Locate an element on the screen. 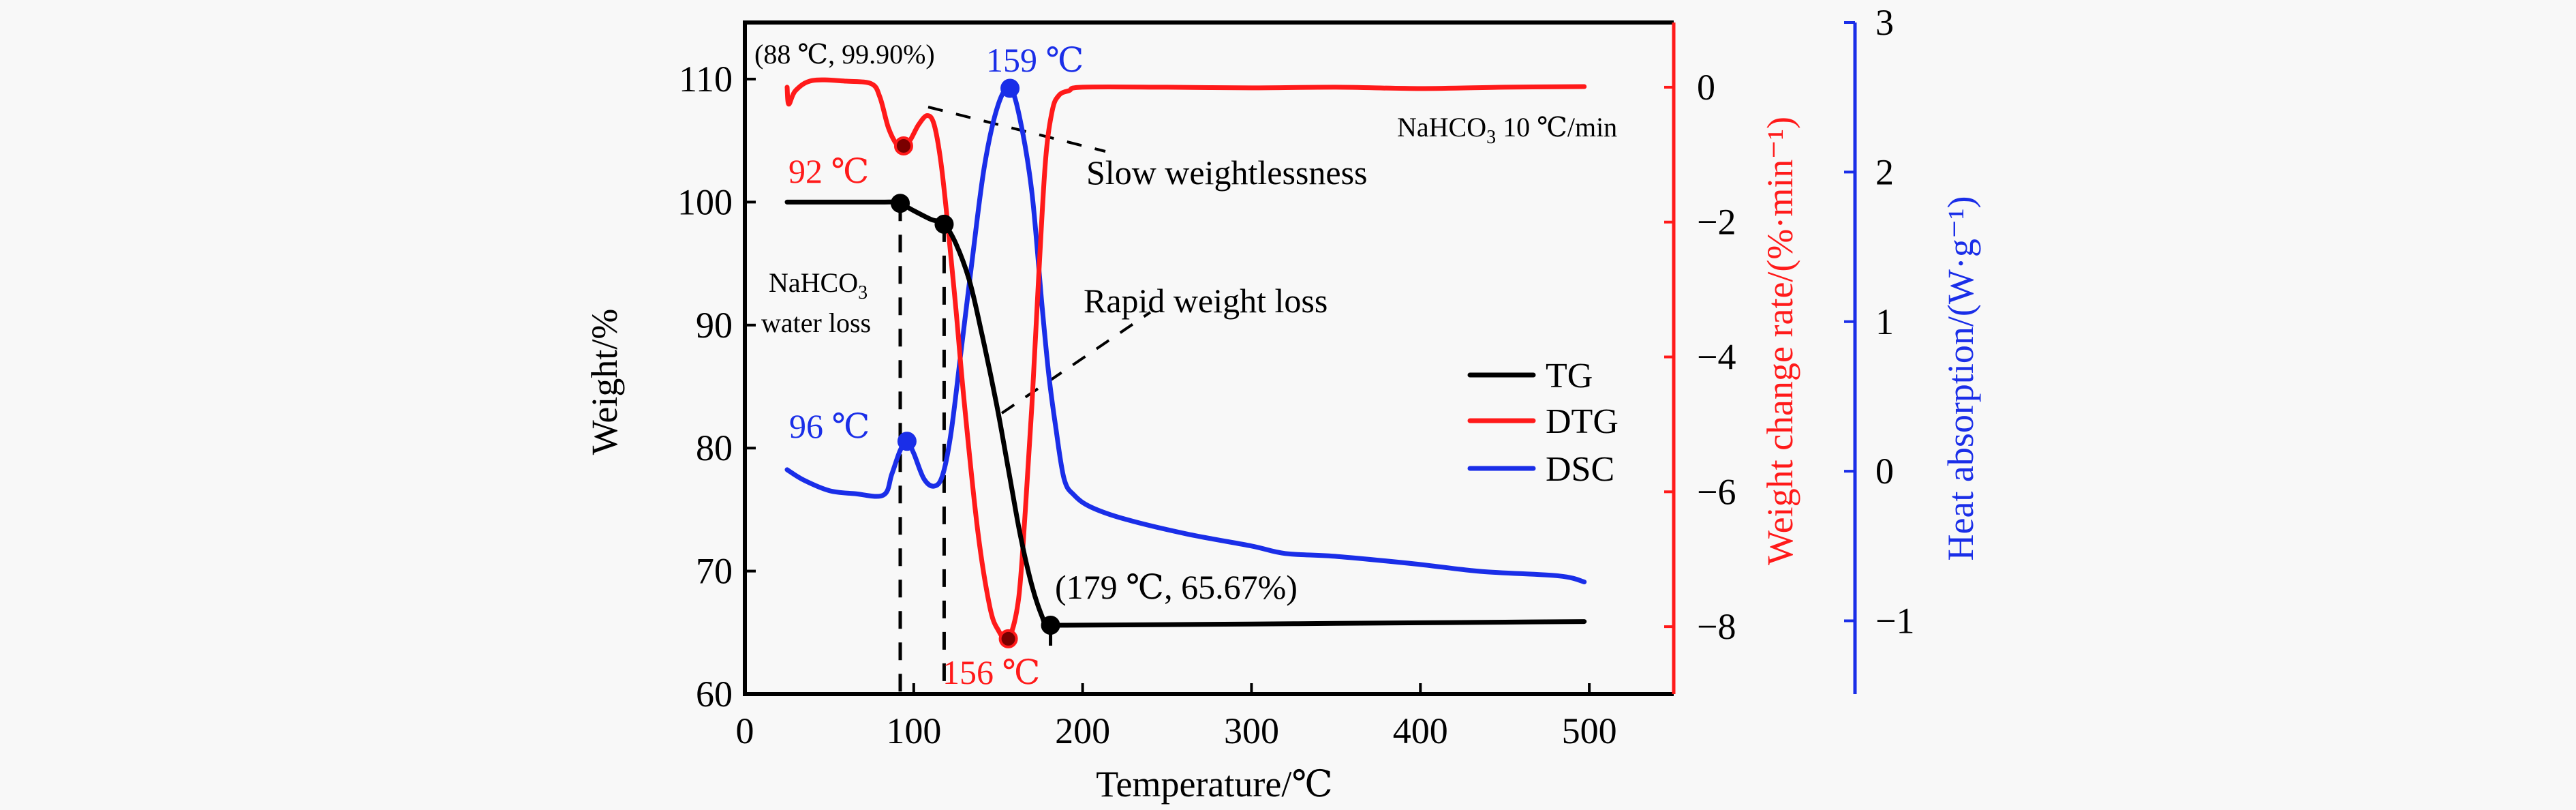 The width and height of the screenshot is (2576, 810). blue-y-tick-label: 2 is located at coordinates (1884, 171).